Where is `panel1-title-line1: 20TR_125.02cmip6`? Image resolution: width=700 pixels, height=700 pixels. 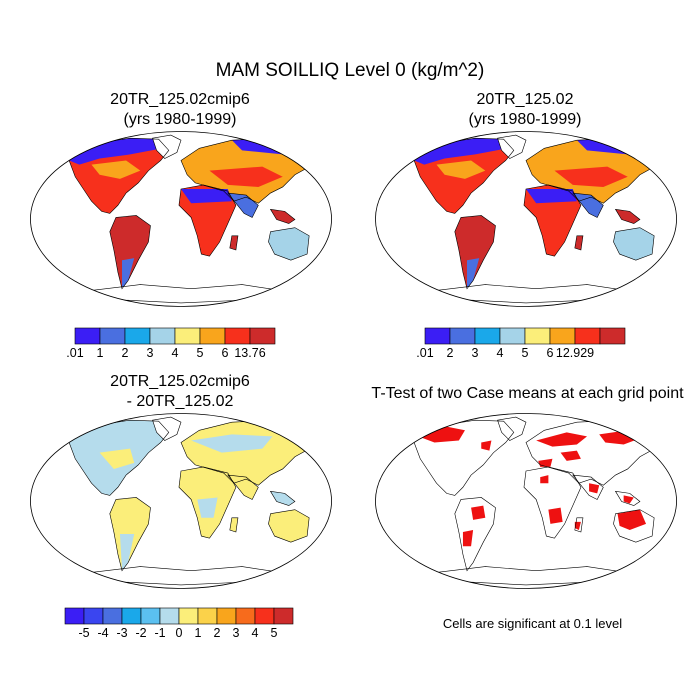
panel1-title-line1: 20TR_125.02cmip6 is located at coordinates (180, 99).